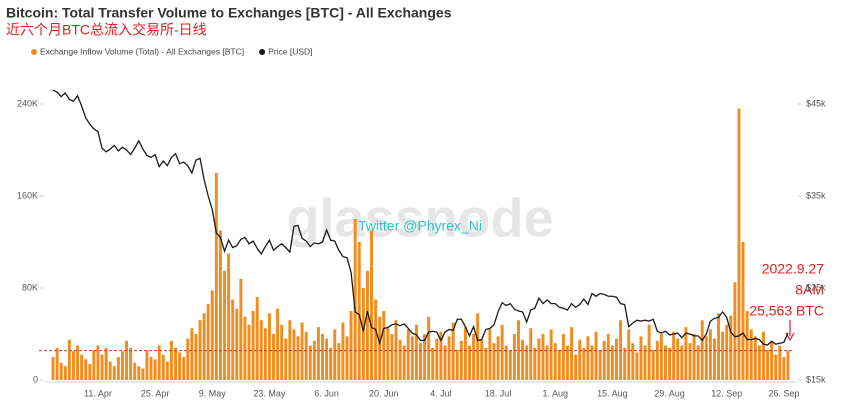 This screenshot has height=416, width=841. I want to click on y2-tick-label: $35k, so click(816, 195).